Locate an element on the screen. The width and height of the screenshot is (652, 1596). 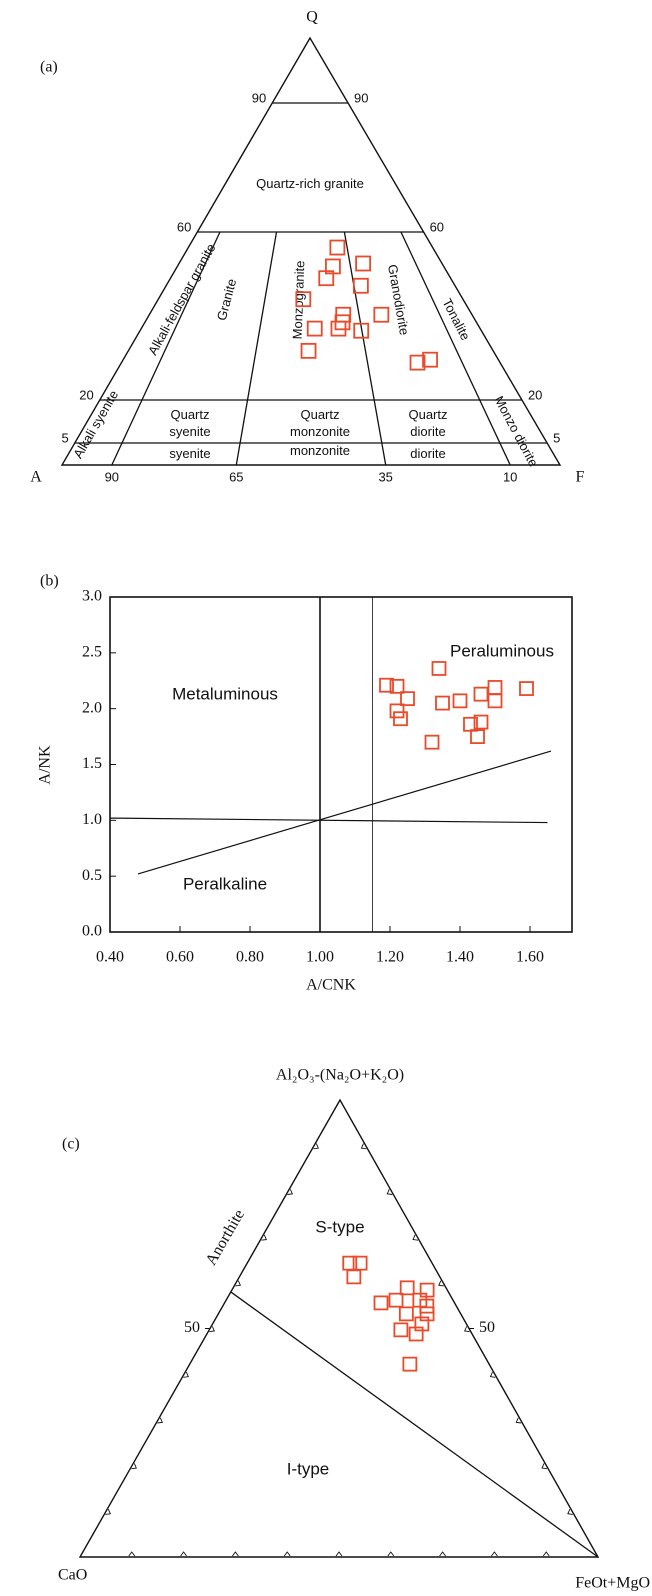
field-label: Granodiorite is located at coordinates (397, 299).